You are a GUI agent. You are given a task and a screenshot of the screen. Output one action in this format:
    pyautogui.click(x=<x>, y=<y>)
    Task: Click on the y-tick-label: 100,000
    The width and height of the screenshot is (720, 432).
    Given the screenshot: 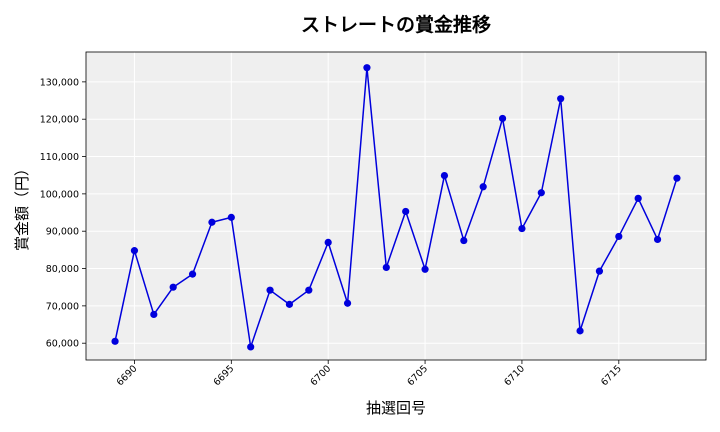 What is the action you would take?
    pyautogui.click(x=59, y=194)
    